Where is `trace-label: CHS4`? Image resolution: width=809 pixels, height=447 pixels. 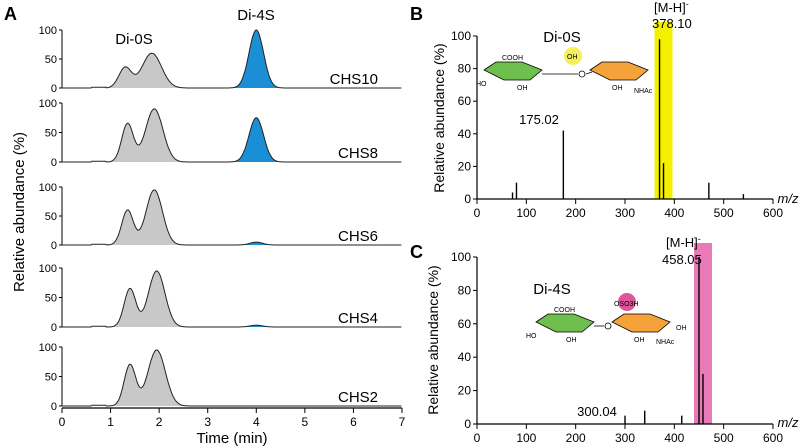 trace-label: CHS4 is located at coordinates (358, 318).